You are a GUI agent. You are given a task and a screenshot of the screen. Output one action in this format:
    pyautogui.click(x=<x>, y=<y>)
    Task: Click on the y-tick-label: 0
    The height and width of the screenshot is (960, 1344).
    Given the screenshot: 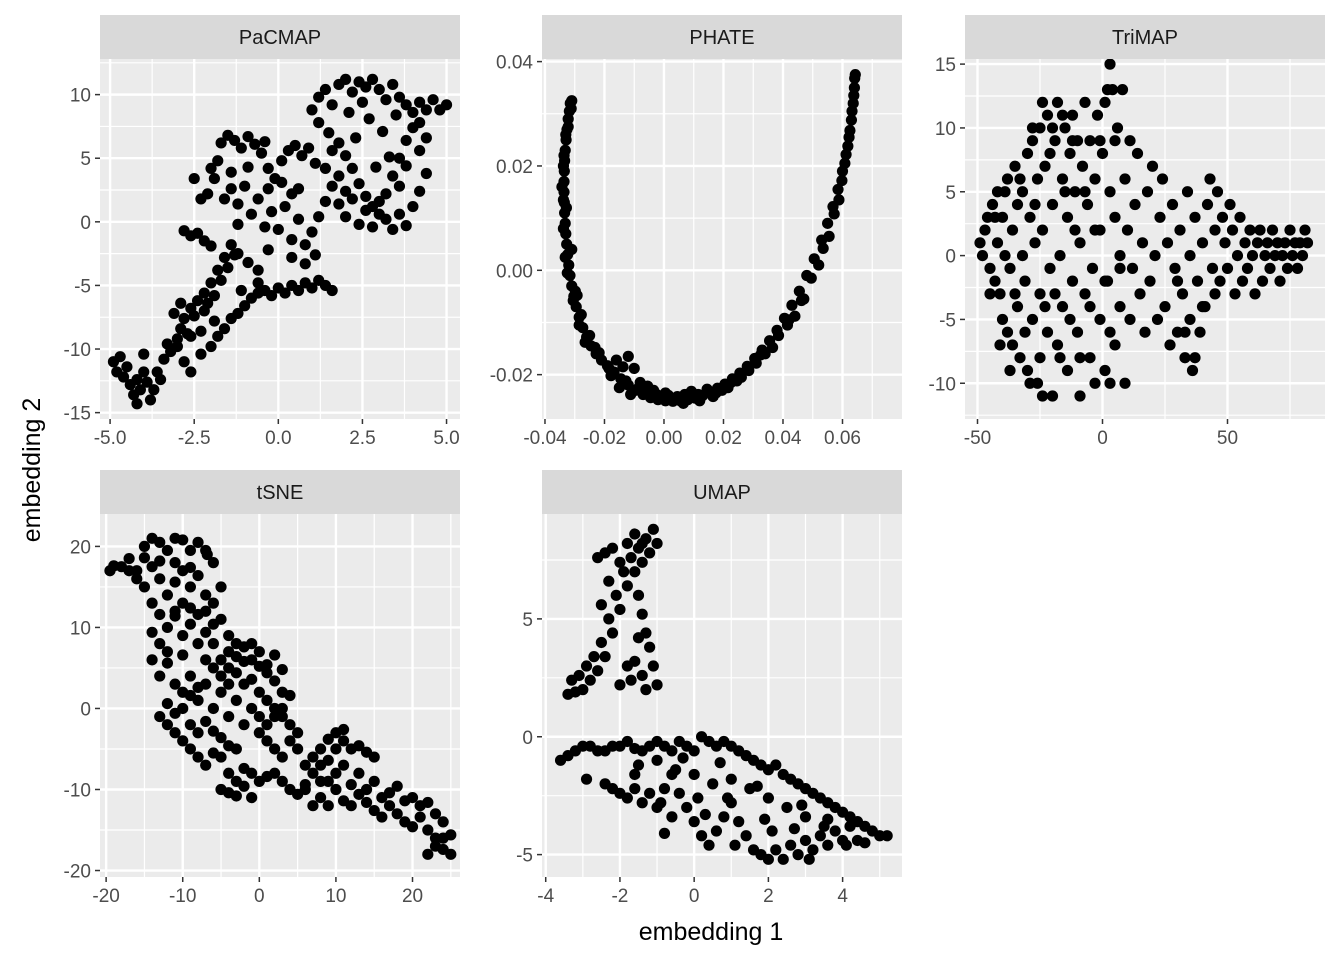 What is the action you would take?
    pyautogui.click(x=527, y=738)
    